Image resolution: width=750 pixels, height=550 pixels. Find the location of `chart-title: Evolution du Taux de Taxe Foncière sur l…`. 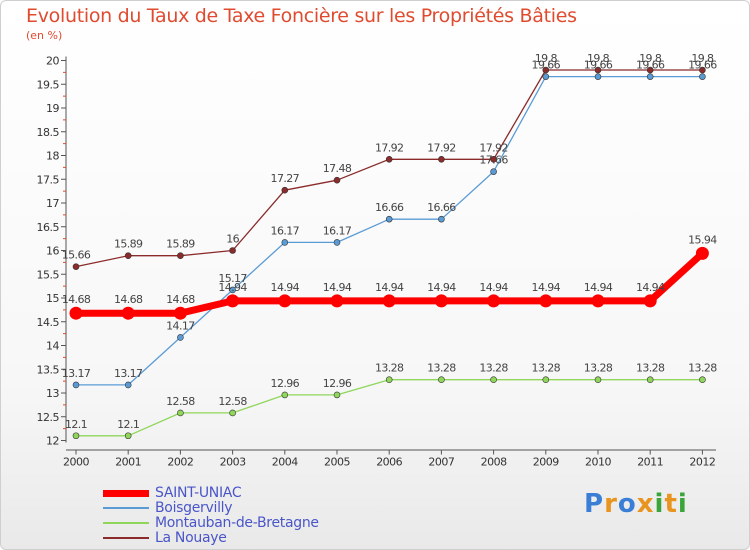

chart-title: Evolution du Taux de Taxe Foncière sur l… is located at coordinates (301, 16).